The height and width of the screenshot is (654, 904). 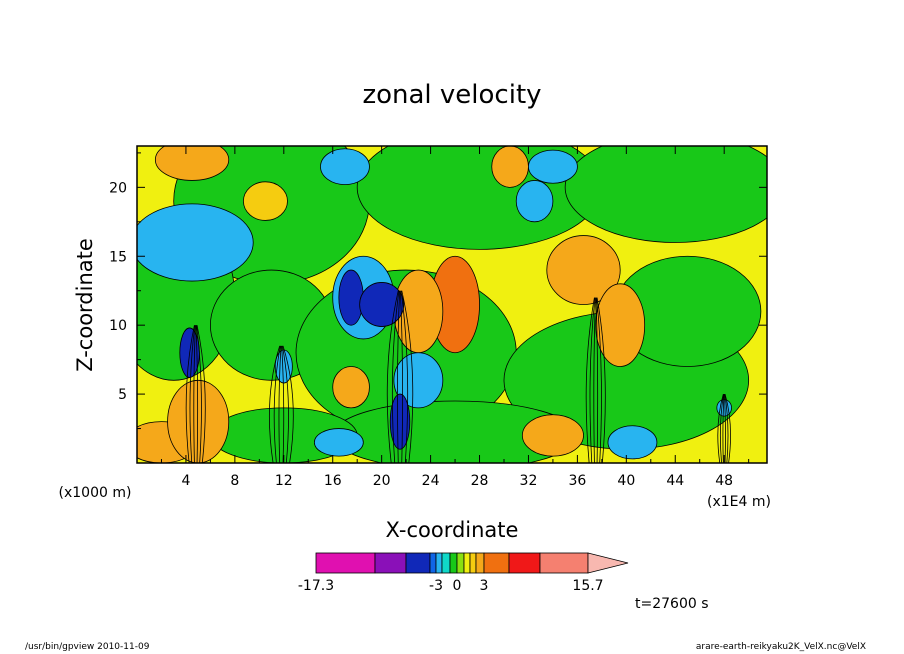 I want to click on y-tick-label: 20, so click(x=118, y=188).